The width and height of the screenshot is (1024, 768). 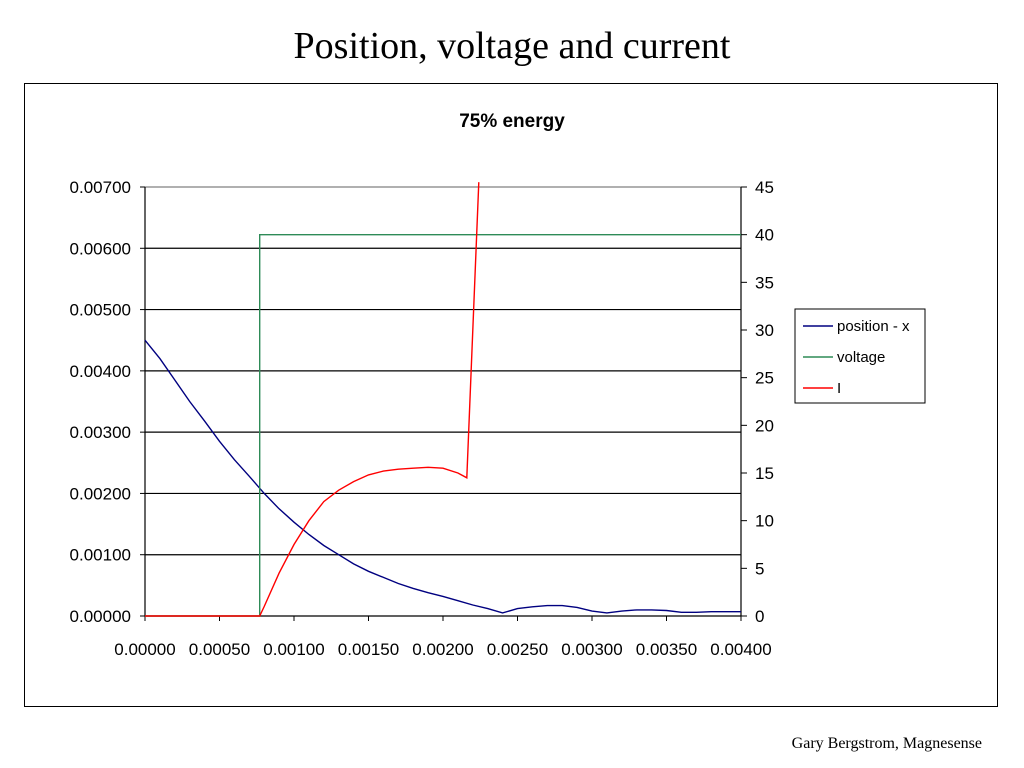 I want to click on y2-tick-label: 25, so click(x=764, y=378).